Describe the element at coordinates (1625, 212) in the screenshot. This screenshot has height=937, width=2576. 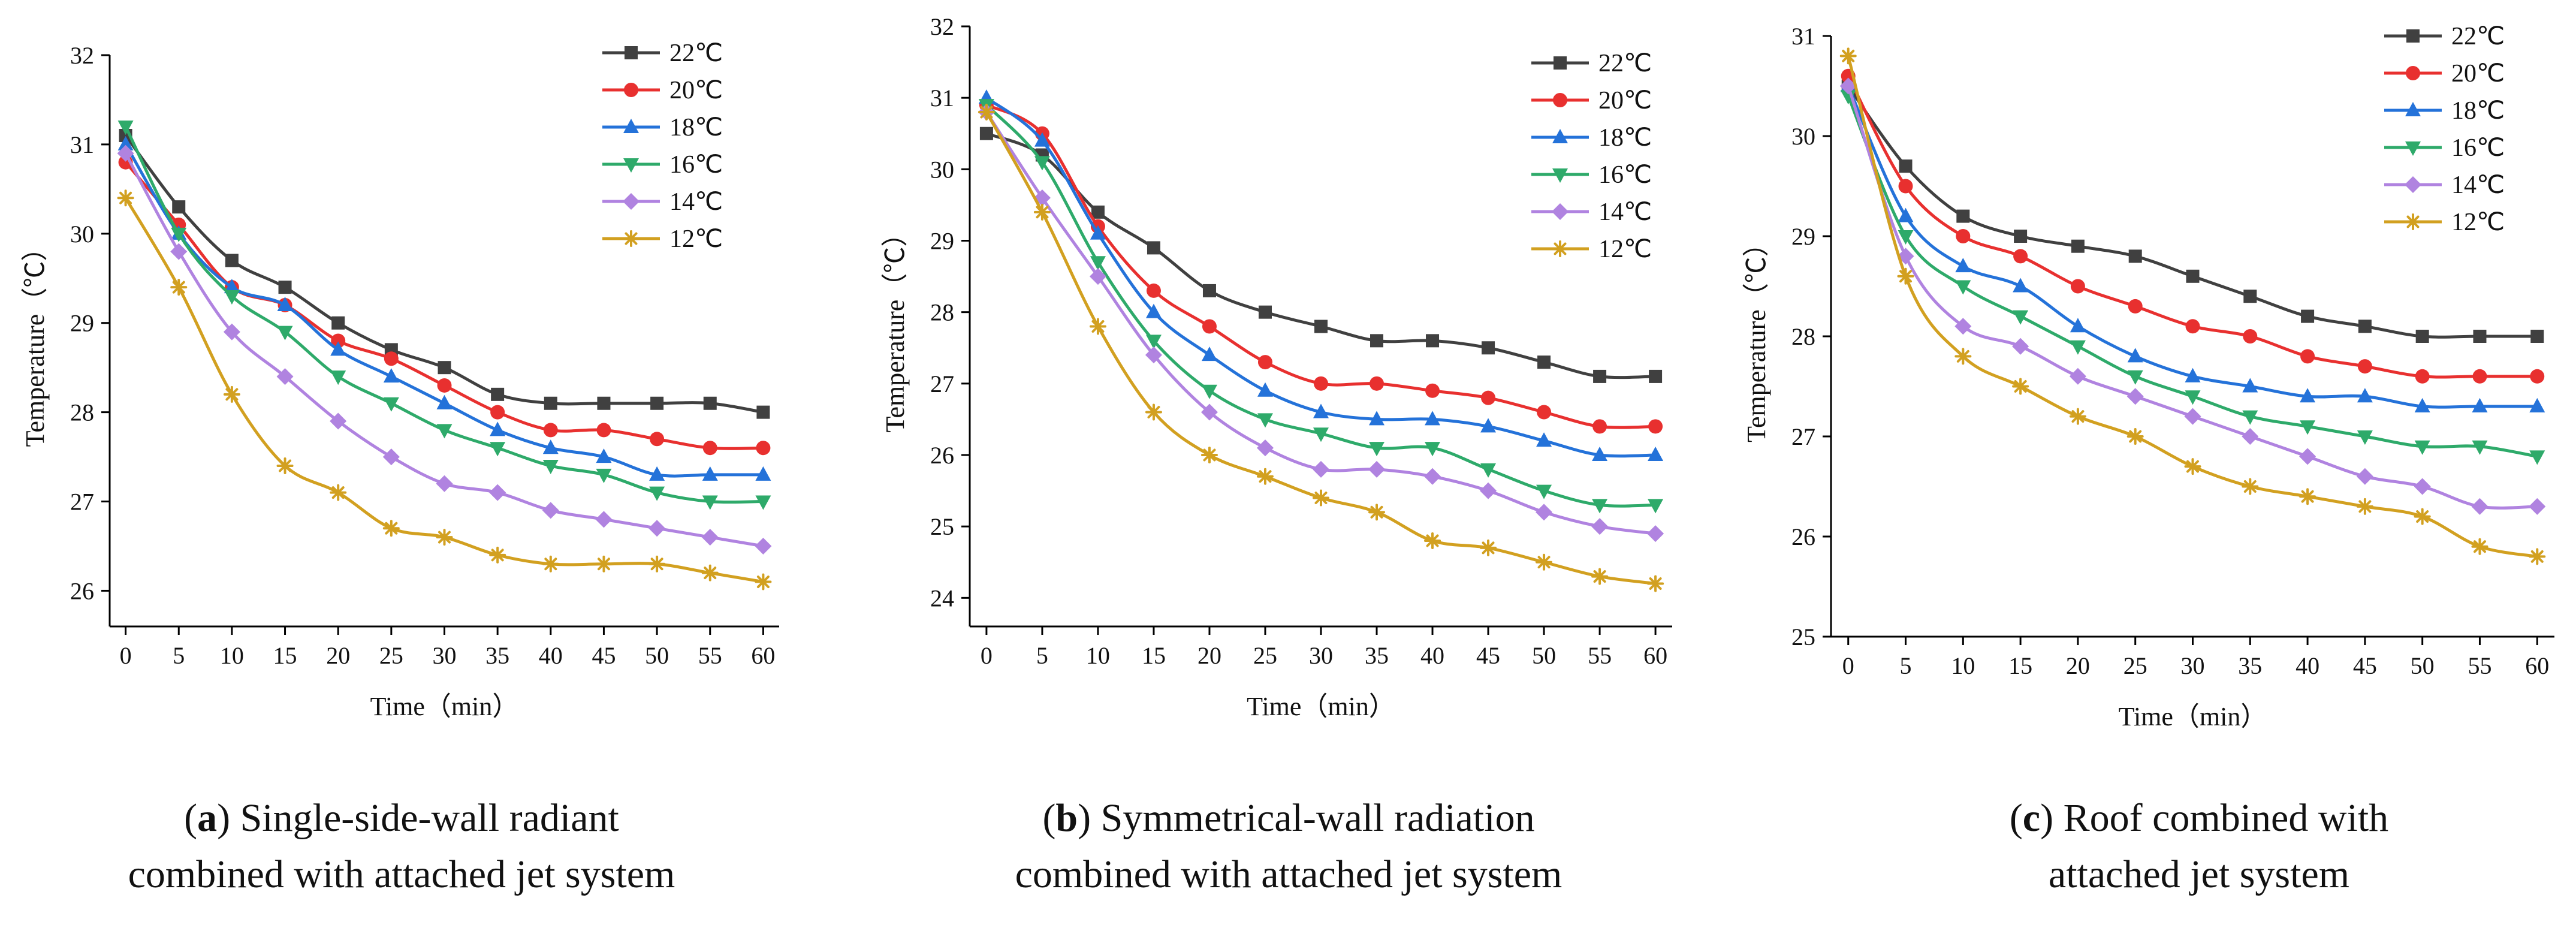
I see `chart-b-legend-label: 14℃` at that location.